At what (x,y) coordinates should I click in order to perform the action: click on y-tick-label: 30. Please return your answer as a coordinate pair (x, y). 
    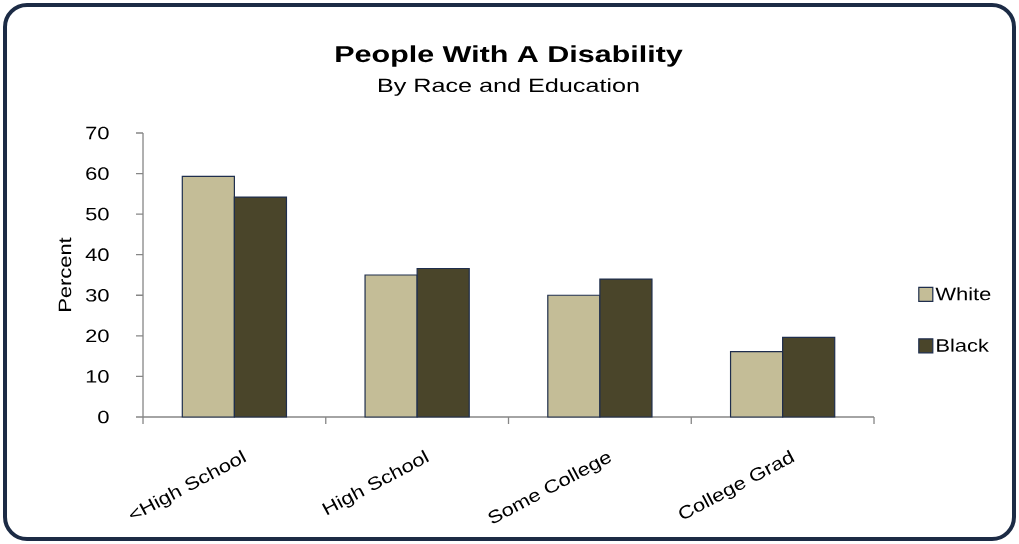
    Looking at the image, I should click on (97, 295).